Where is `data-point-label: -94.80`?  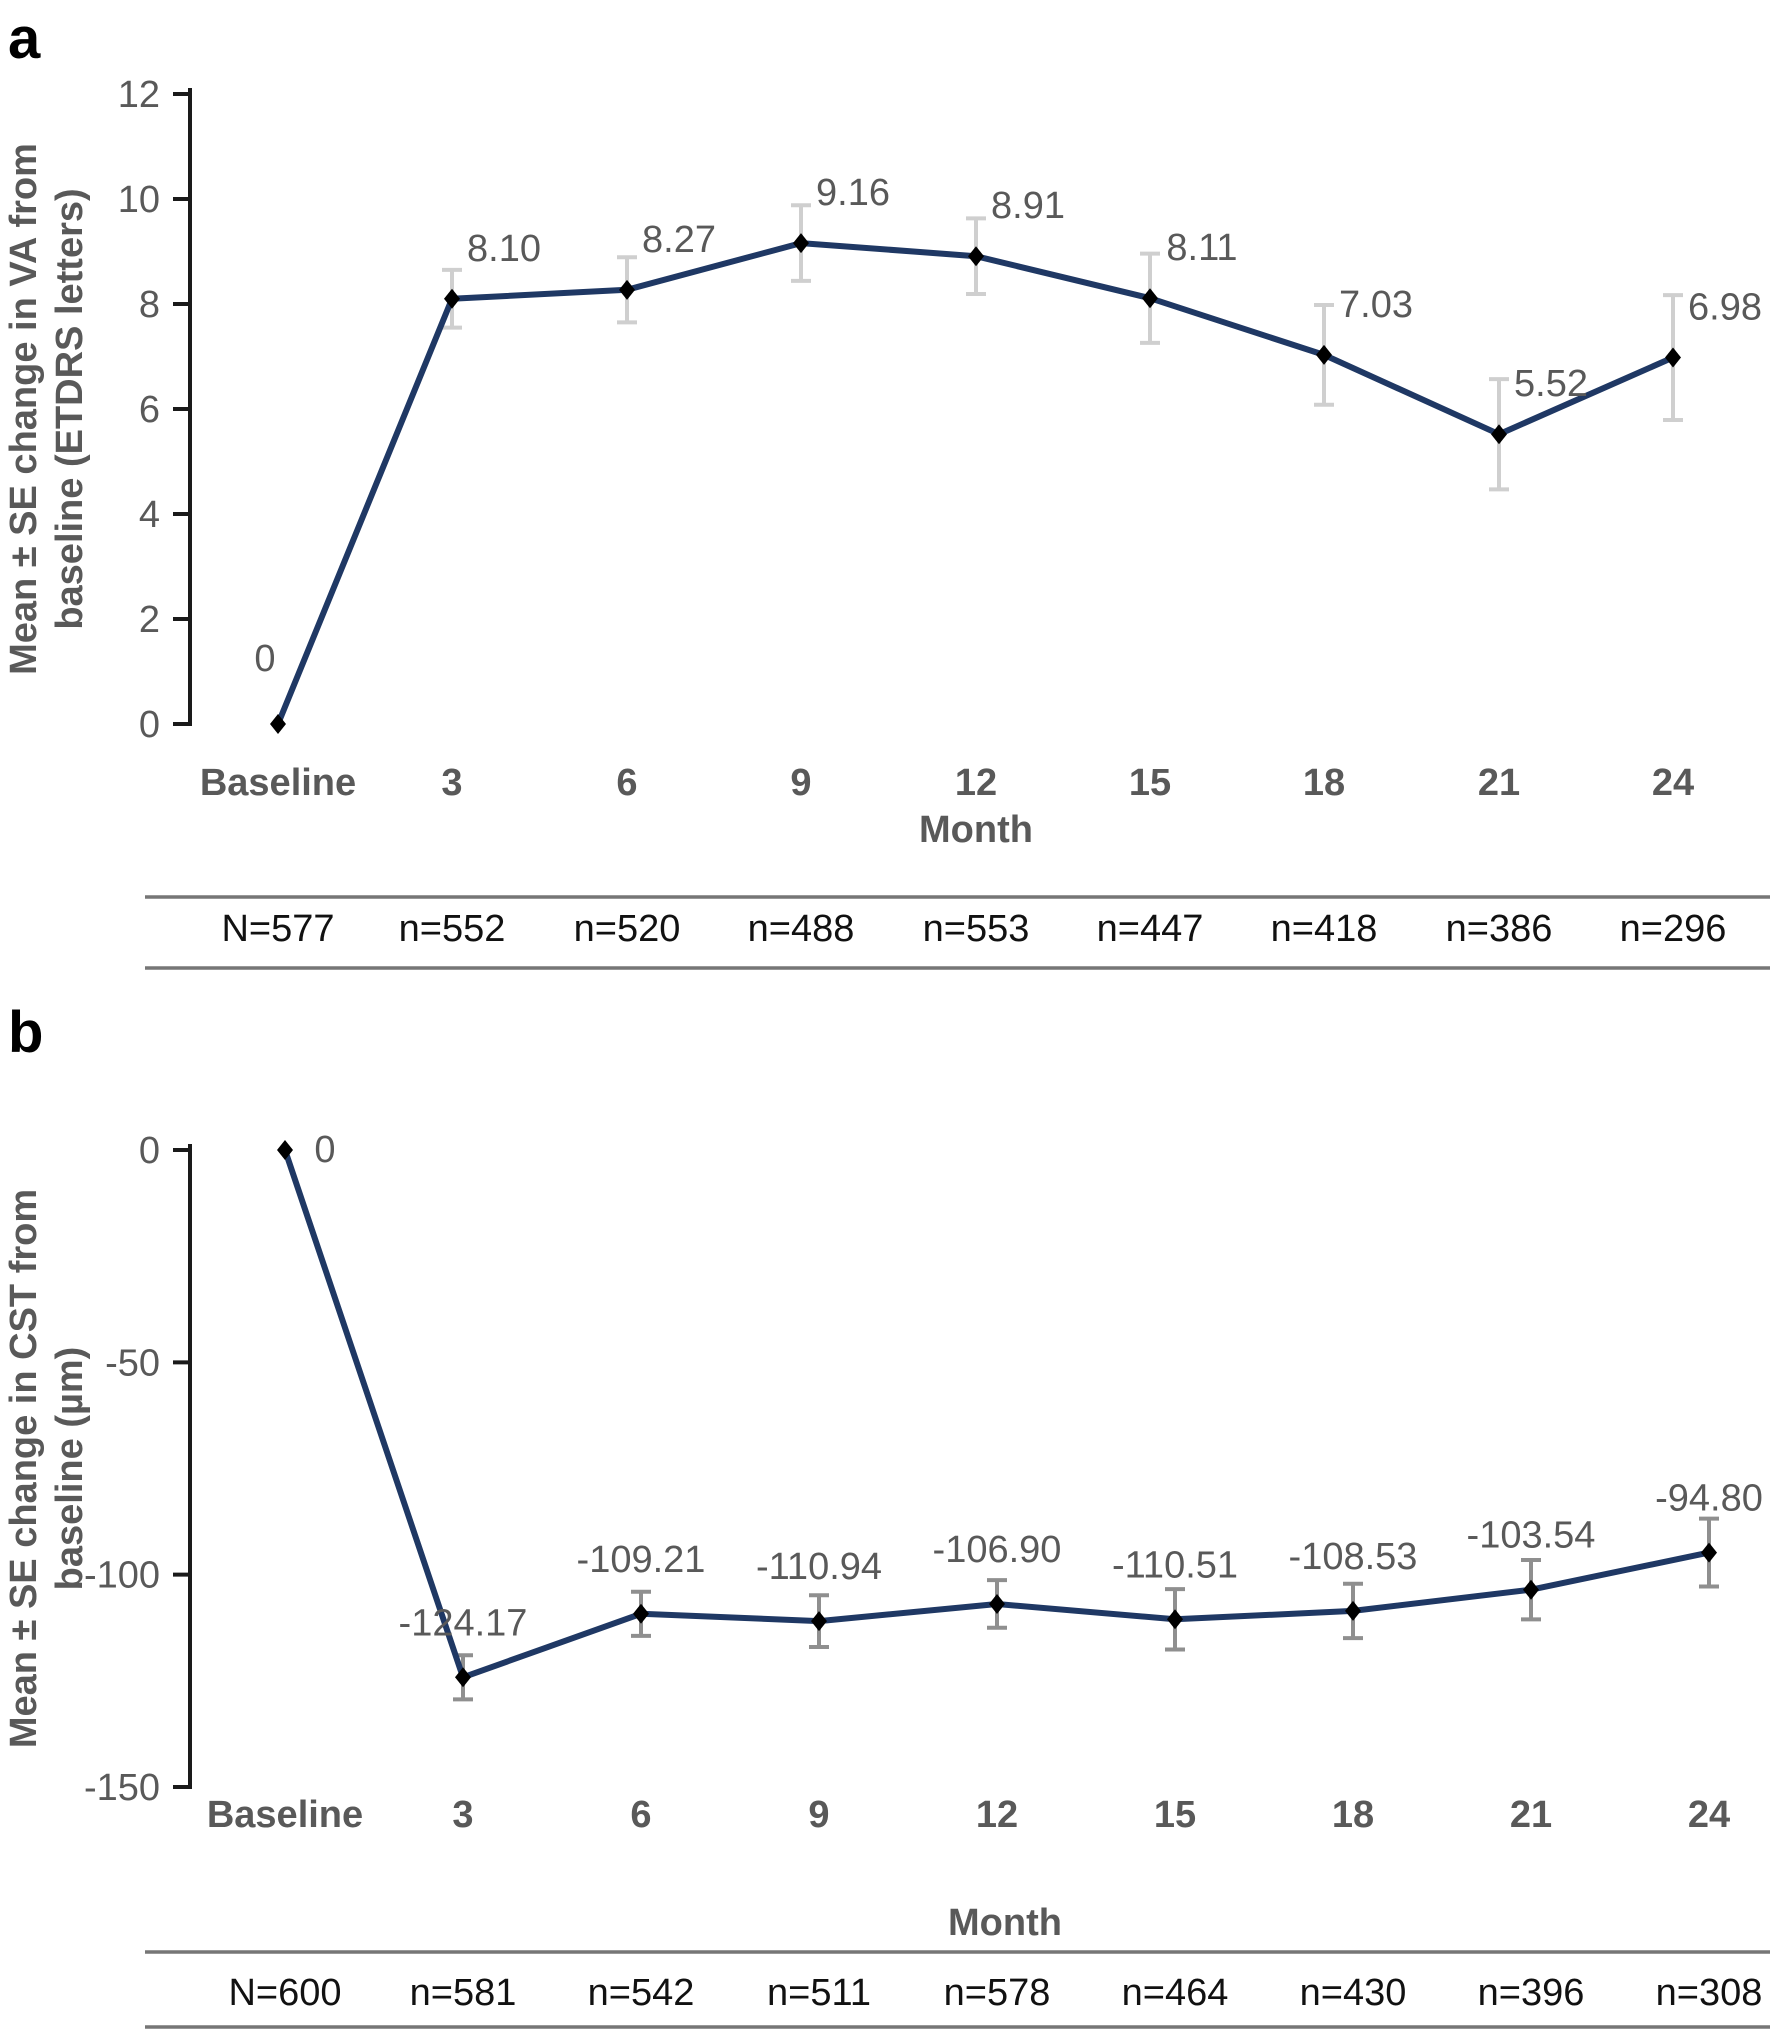
data-point-label: -94.80 is located at coordinates (1709, 1499).